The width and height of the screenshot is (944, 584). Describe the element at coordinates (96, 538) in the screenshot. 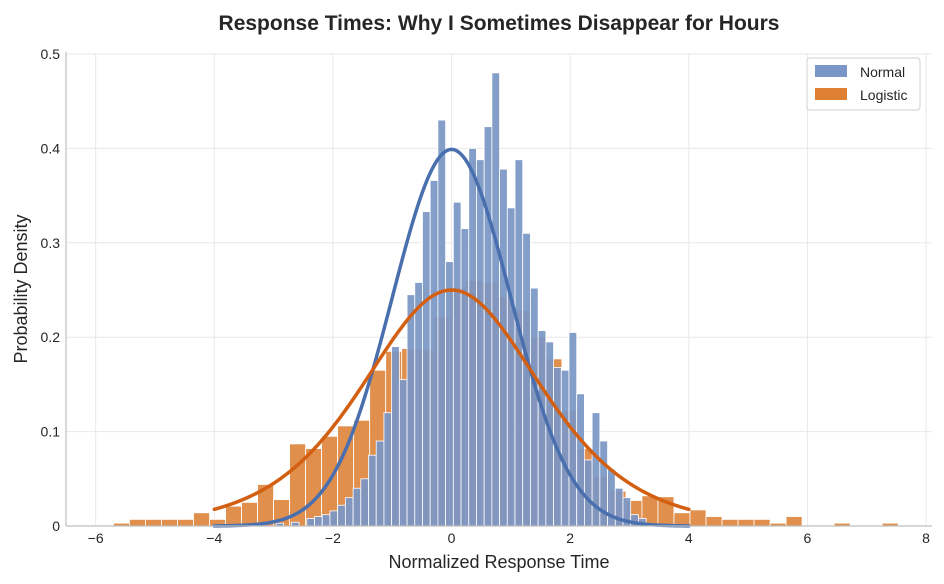

I see `x-tick-label: −6` at that location.